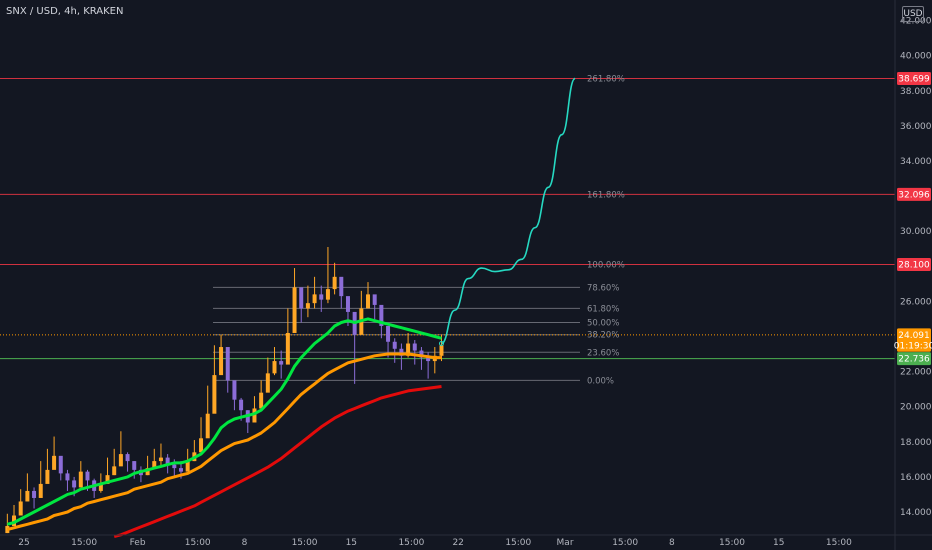 This screenshot has height=550, width=932. What do you see at coordinates (916, 57) in the screenshot?
I see `y-tick-label-13: 40.000` at bounding box center [916, 57].